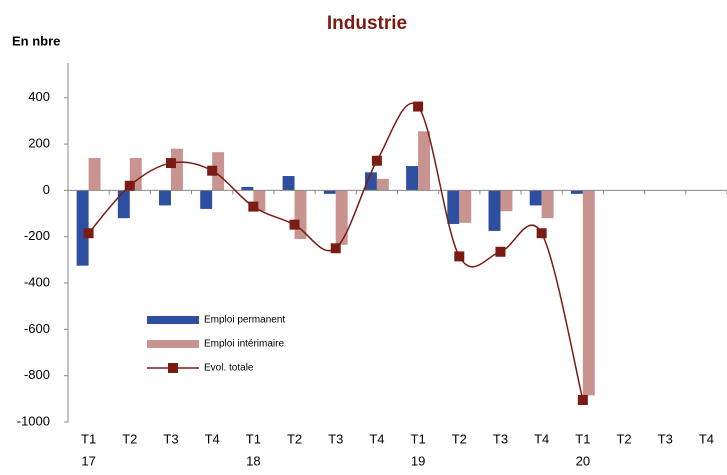 The width and height of the screenshot is (727, 475). Describe the element at coordinates (33, 420) in the screenshot. I see `y-tick-label: -1000` at that location.